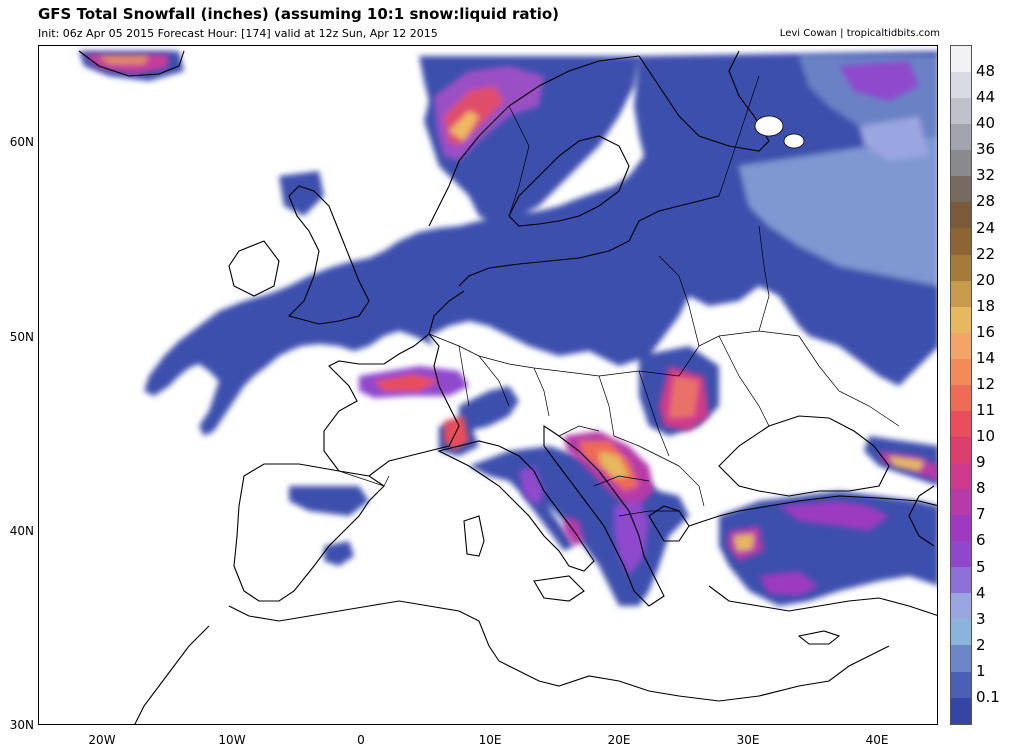  I want to click on lon-label-20w: 20W, so click(102, 740).